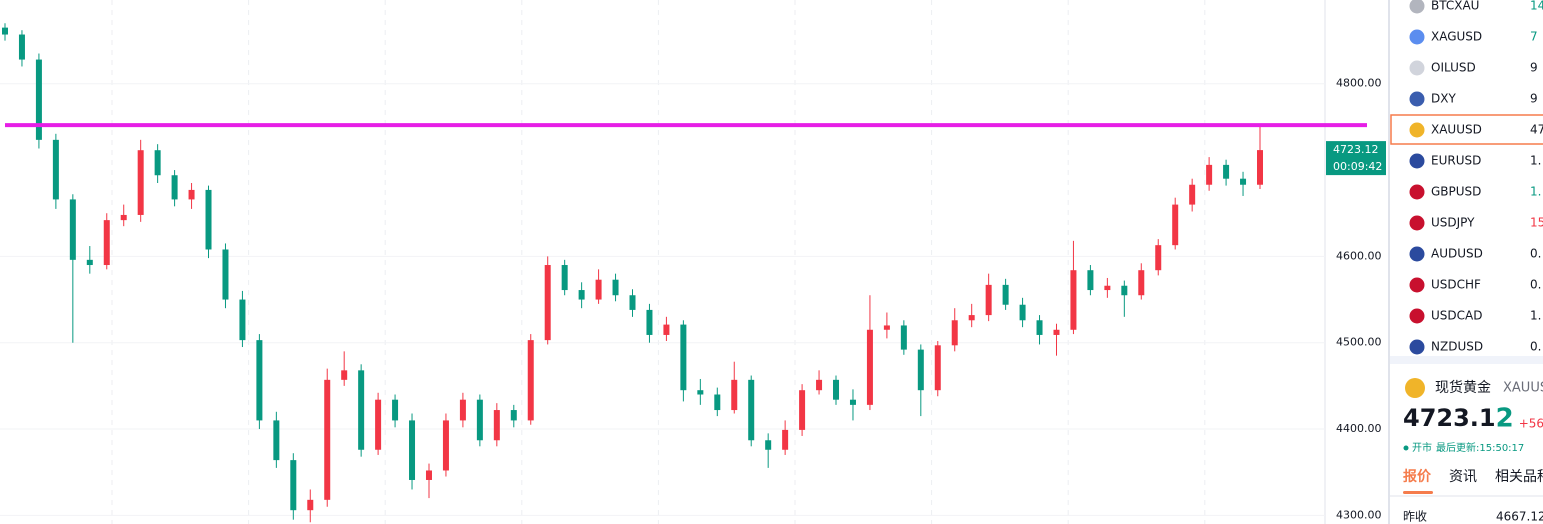  What do you see at coordinates (1457, 347) in the screenshot?
I see `symbol: NZDUSD` at bounding box center [1457, 347].